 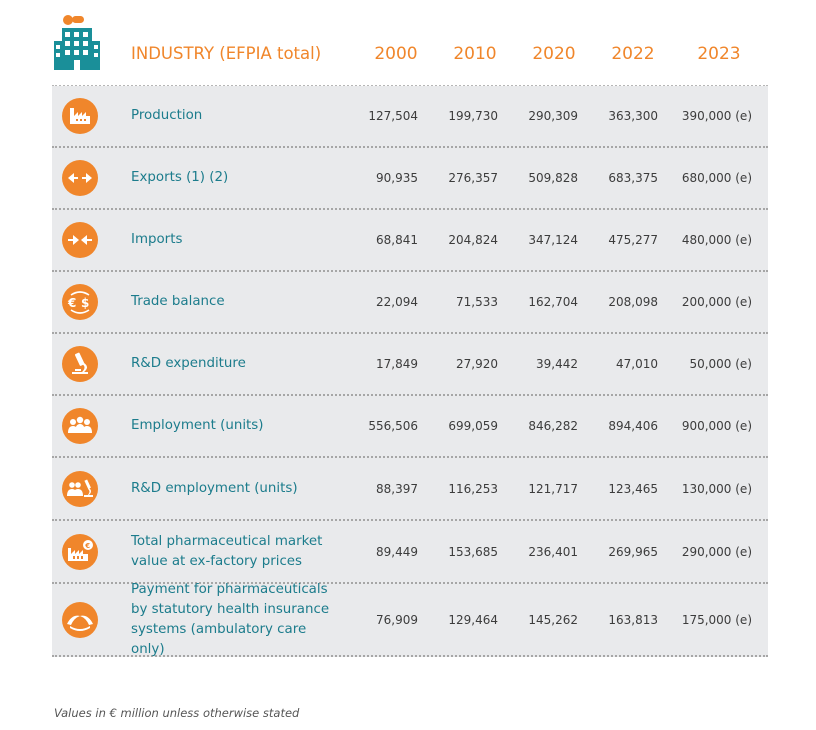 I want to click on cell-value: 480,000 (e), so click(x=716, y=240).